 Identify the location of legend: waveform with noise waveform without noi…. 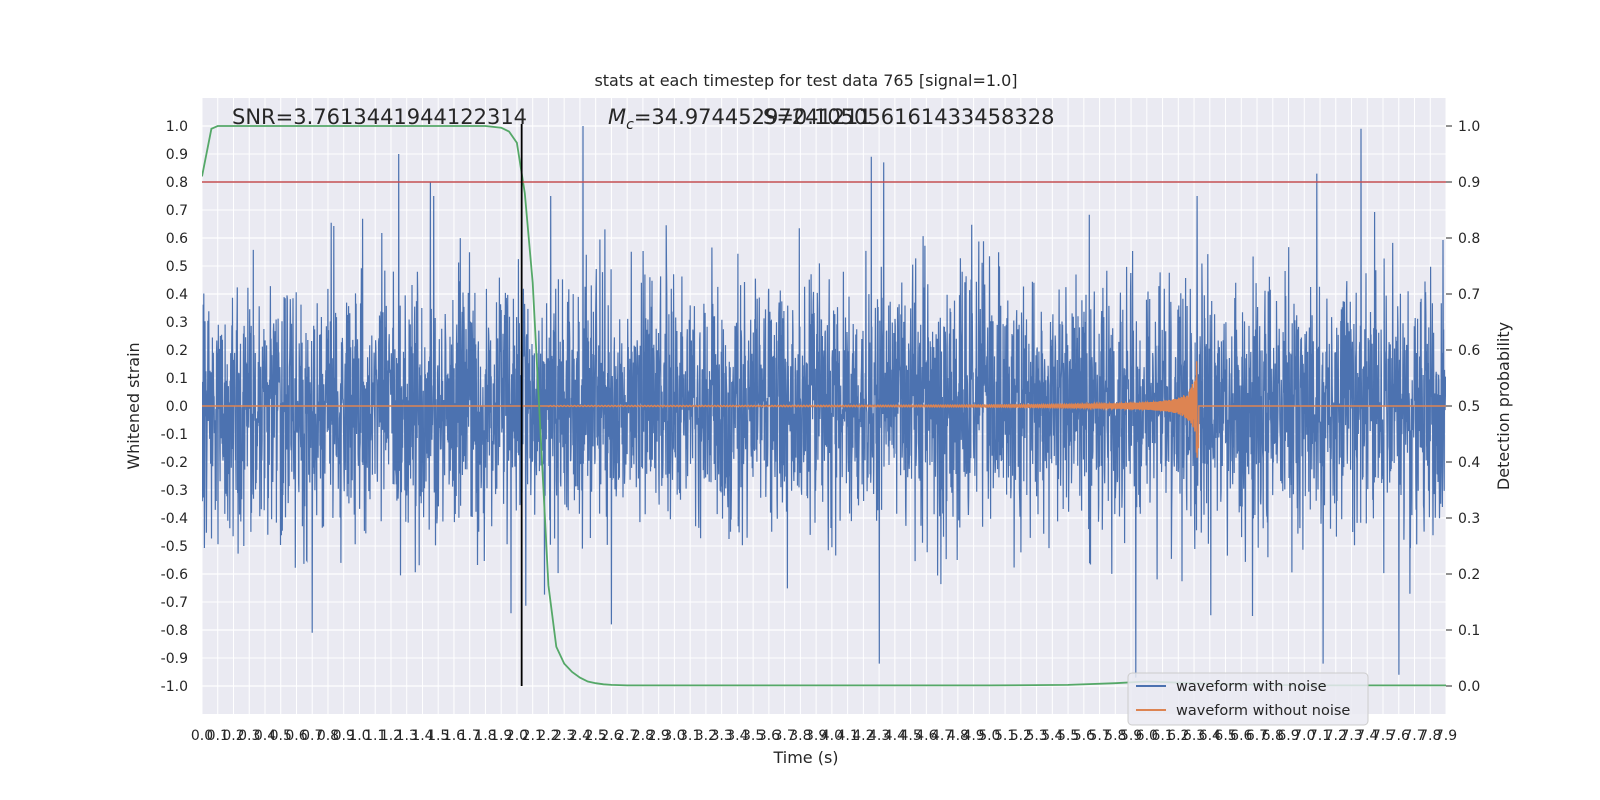
(1248, 699).